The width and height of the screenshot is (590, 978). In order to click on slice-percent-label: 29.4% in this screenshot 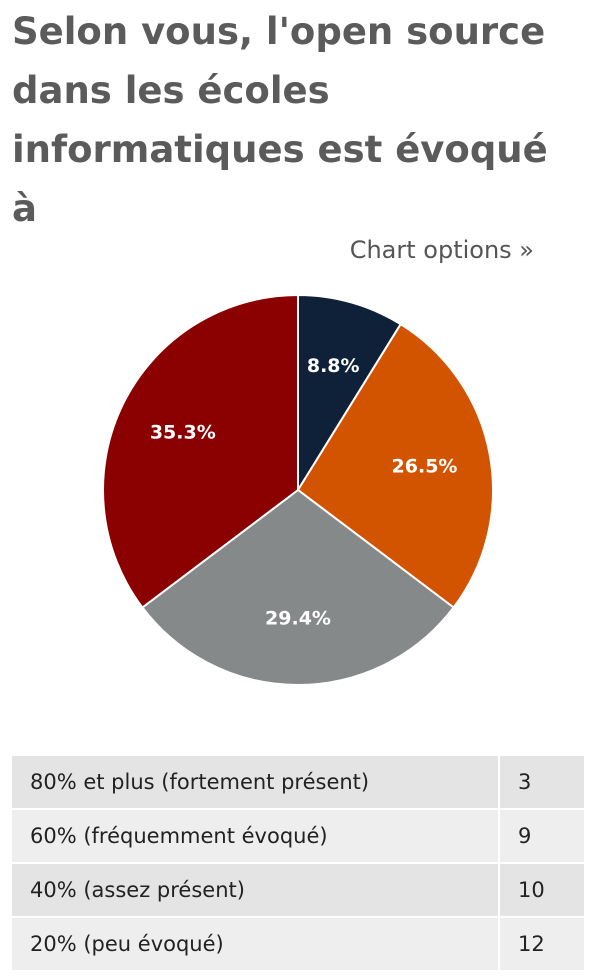, I will do `click(298, 619)`.